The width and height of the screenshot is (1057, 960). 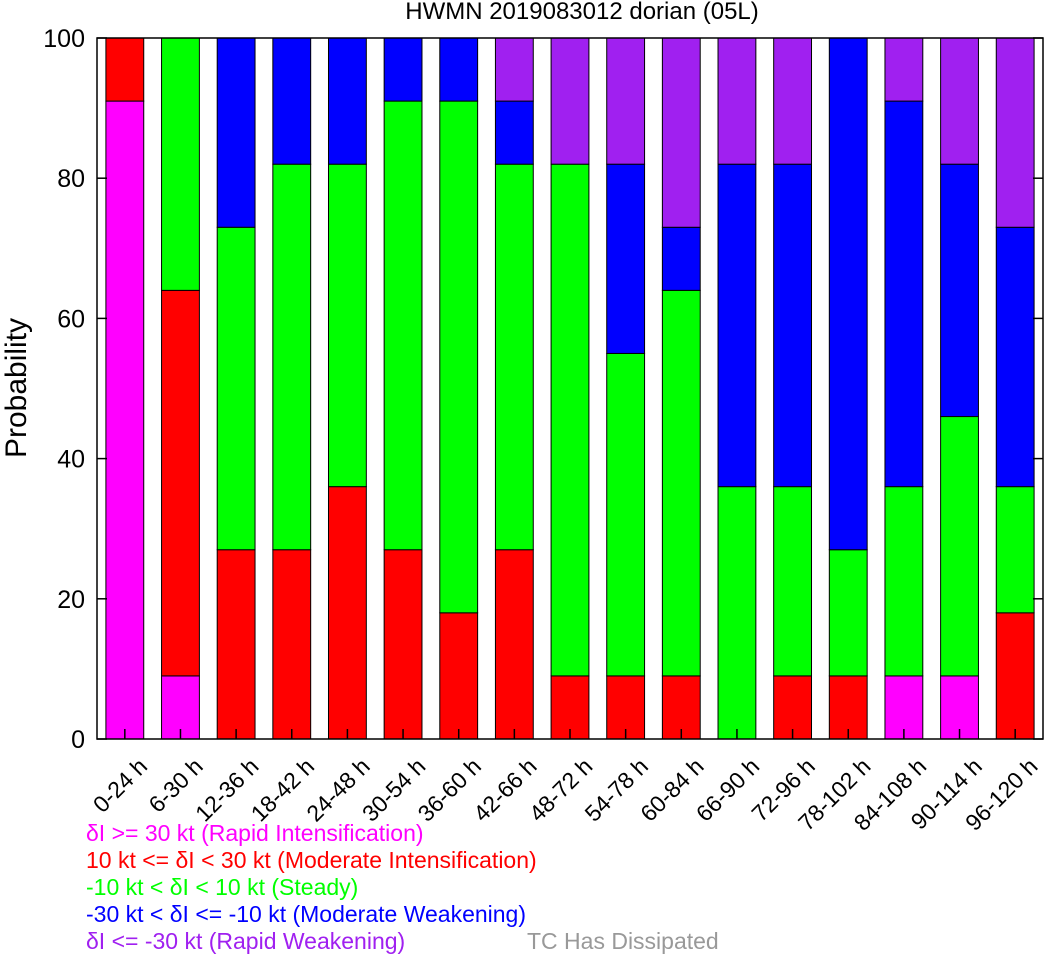 I want to click on bar-segment-6-30h-s2, so click(x=180, y=164).